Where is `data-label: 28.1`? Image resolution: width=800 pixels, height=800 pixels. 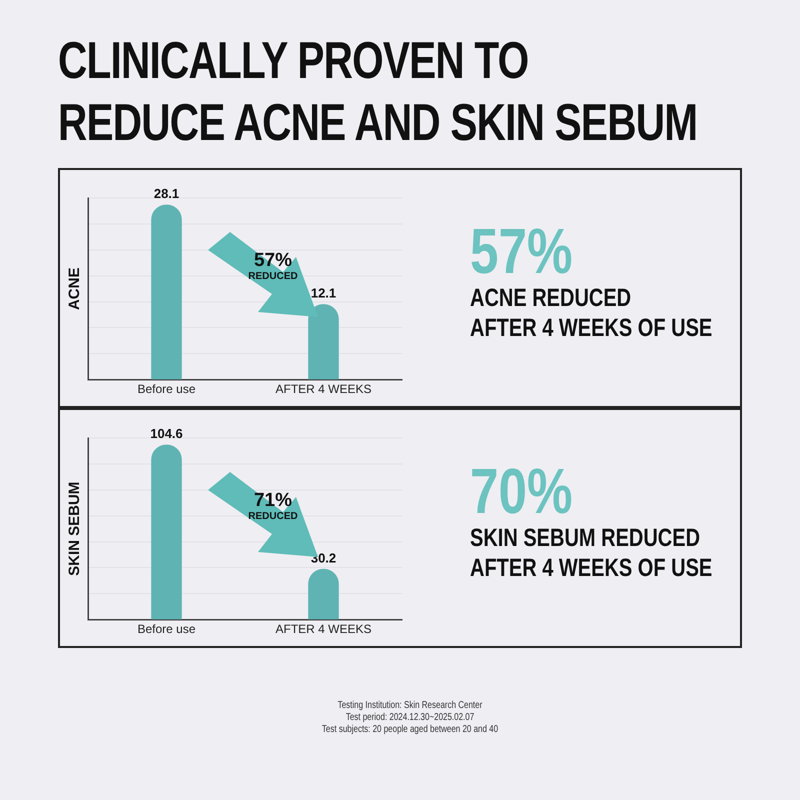 data-label: 28.1 is located at coordinates (167, 194).